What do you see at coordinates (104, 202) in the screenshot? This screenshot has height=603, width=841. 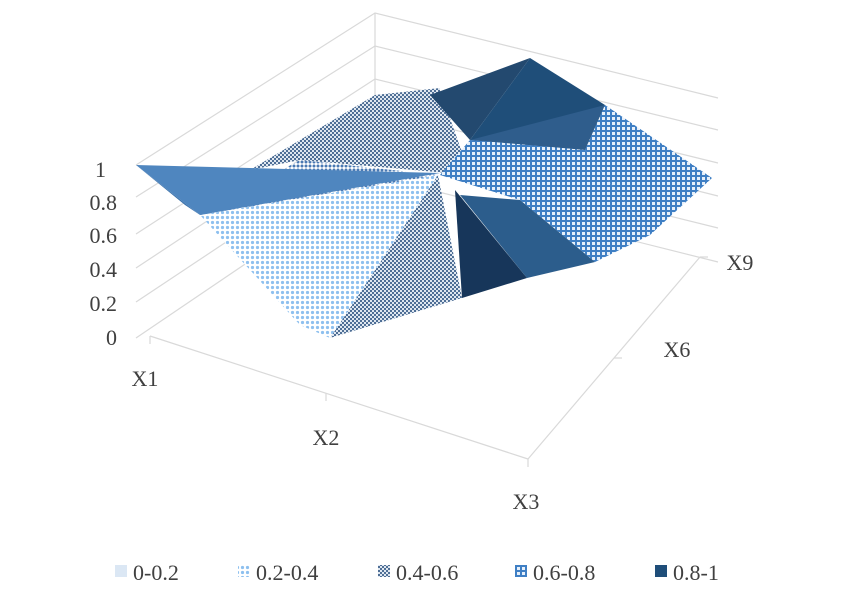 I see `z-tick-4: 0.8` at bounding box center [104, 202].